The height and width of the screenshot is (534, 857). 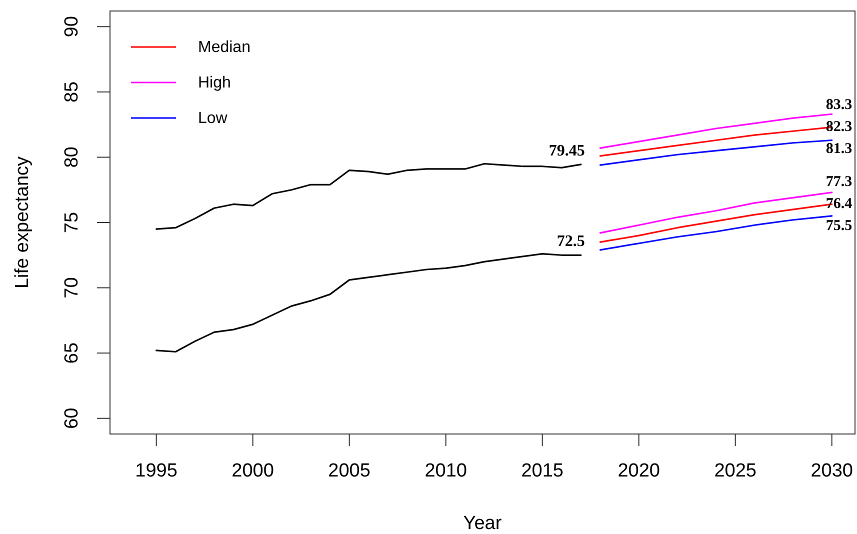 What do you see at coordinates (839, 182) in the screenshot?
I see `data-label: 77.3` at bounding box center [839, 182].